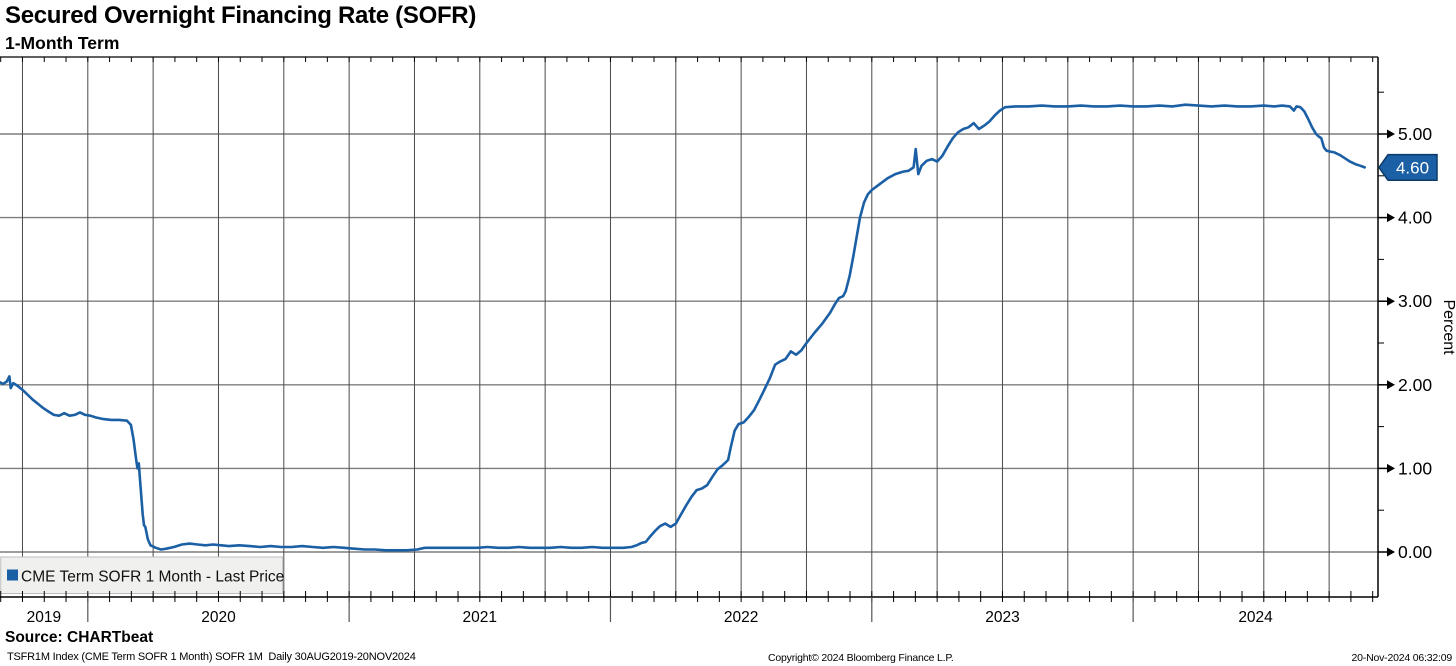  What do you see at coordinates (79, 637) in the screenshot?
I see `source-label: Source: CHARTbeat` at bounding box center [79, 637].